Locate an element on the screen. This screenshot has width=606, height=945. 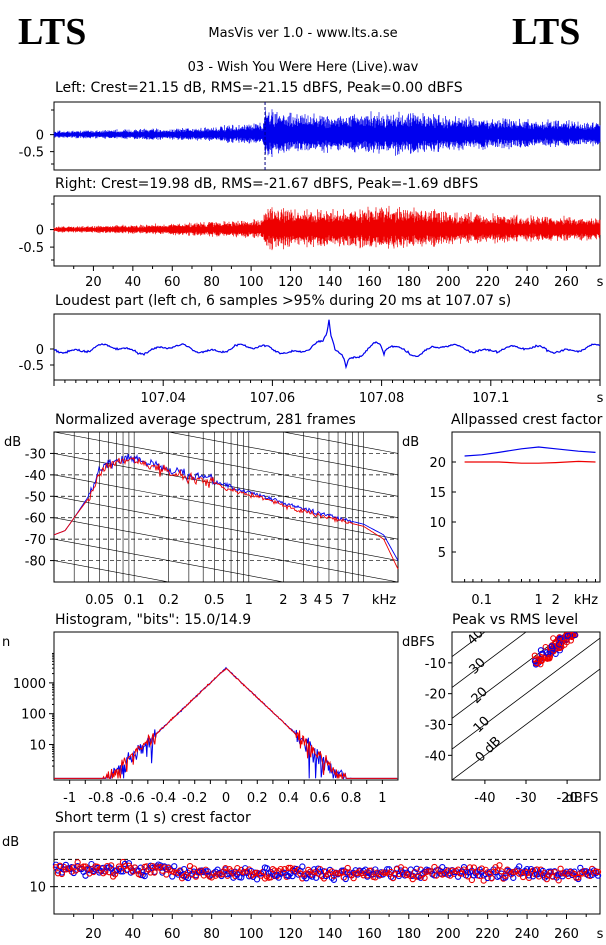
allpass-ytick-label: 20 is located at coordinates (437, 463).